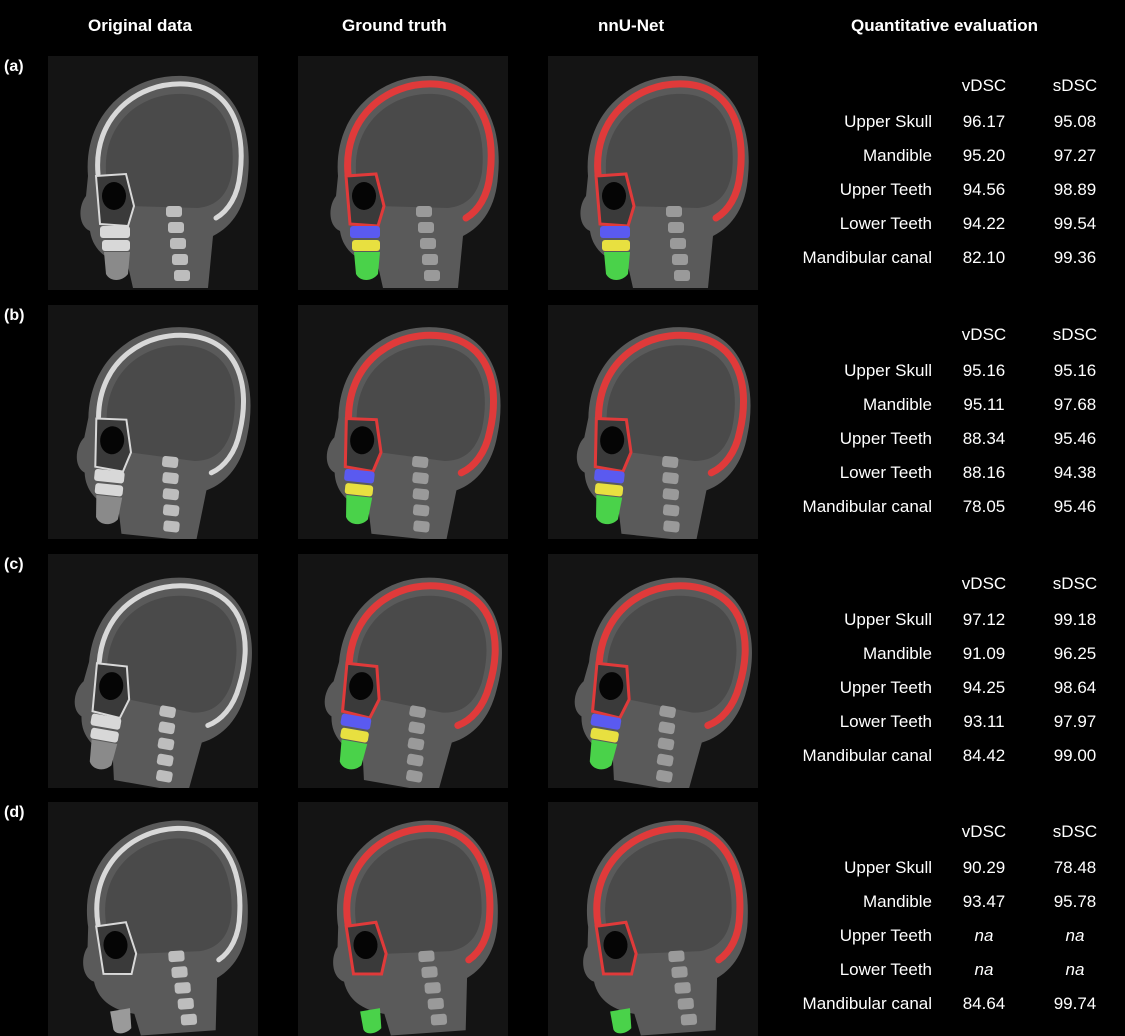 The width and height of the screenshot is (1125, 1036). Describe the element at coordinates (984, 619) in the screenshot. I see `vdsc-value: 97.12` at that location.